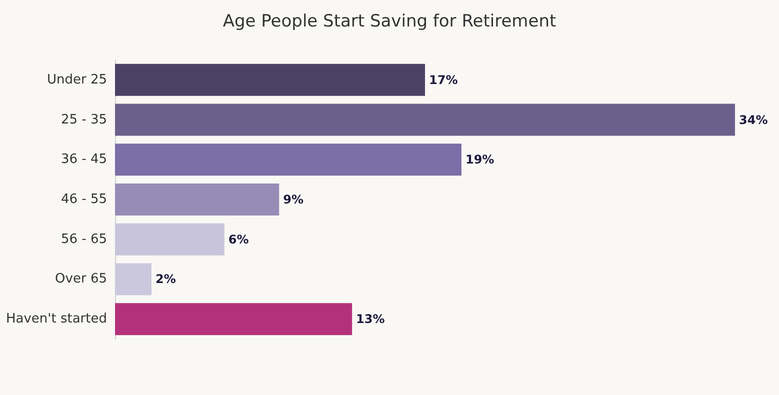 Image resolution: width=779 pixels, height=395 pixels. Describe the element at coordinates (753, 119) in the screenshot. I see `data-label: 34%` at that location.